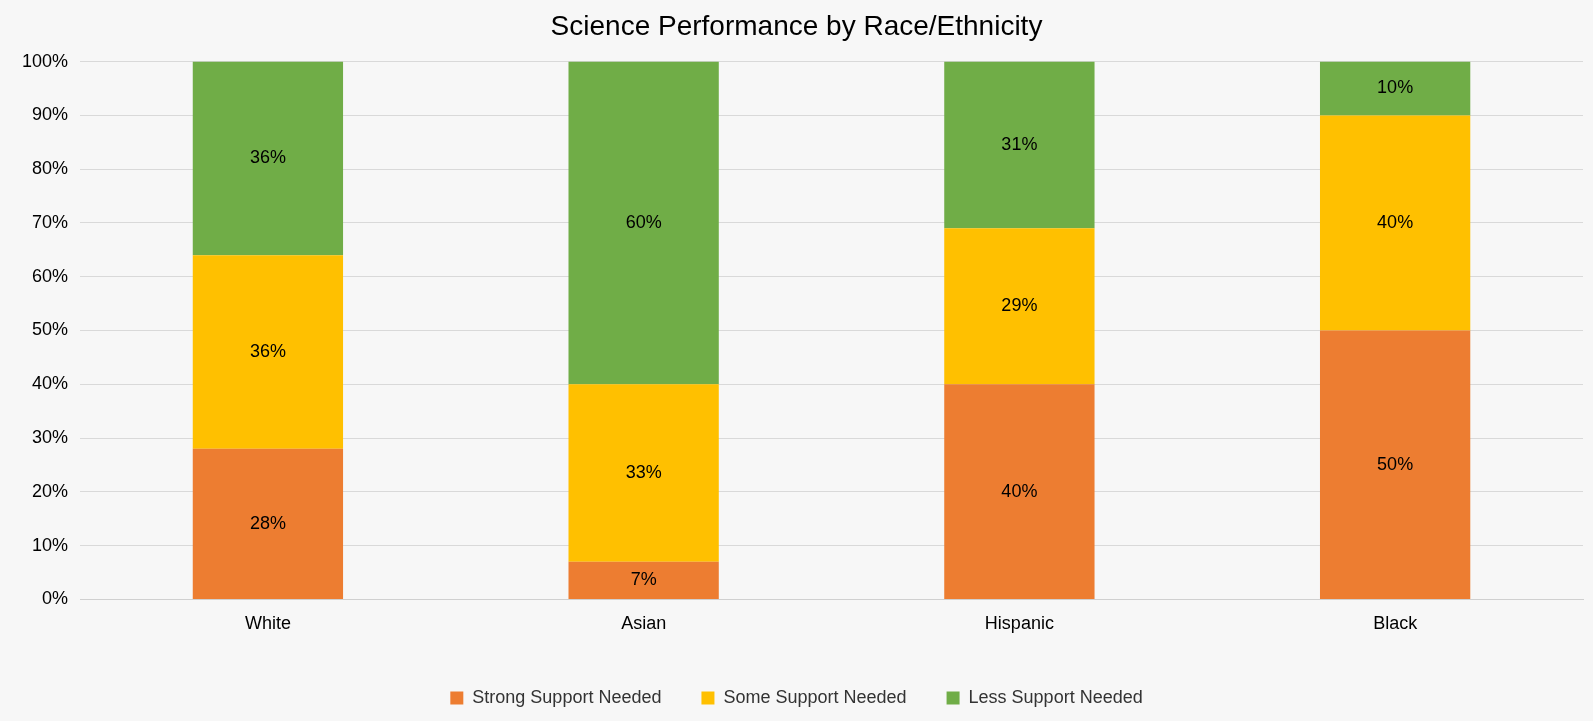 The image size is (1593, 721). What do you see at coordinates (50, 329) in the screenshot?
I see `y-tick-label: 50%` at bounding box center [50, 329].